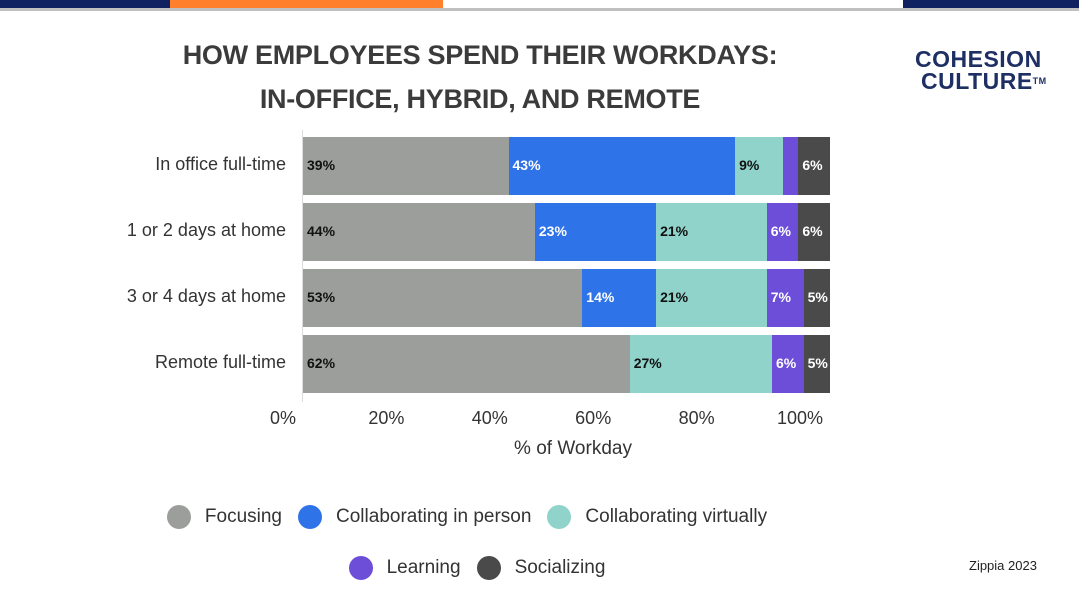 The width and height of the screenshot is (1079, 616). Describe the element at coordinates (991, 4) in the screenshot. I see `top-bar-navy-right` at that location.